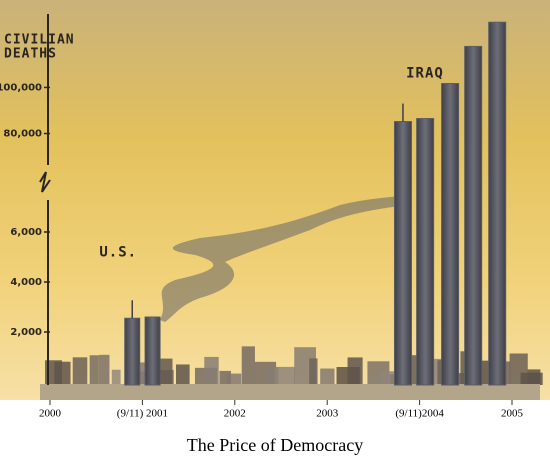 The image size is (550, 465). What do you see at coordinates (419, 414) in the screenshot?
I see `x-tick-label: (9/11)2004` at bounding box center [419, 414].